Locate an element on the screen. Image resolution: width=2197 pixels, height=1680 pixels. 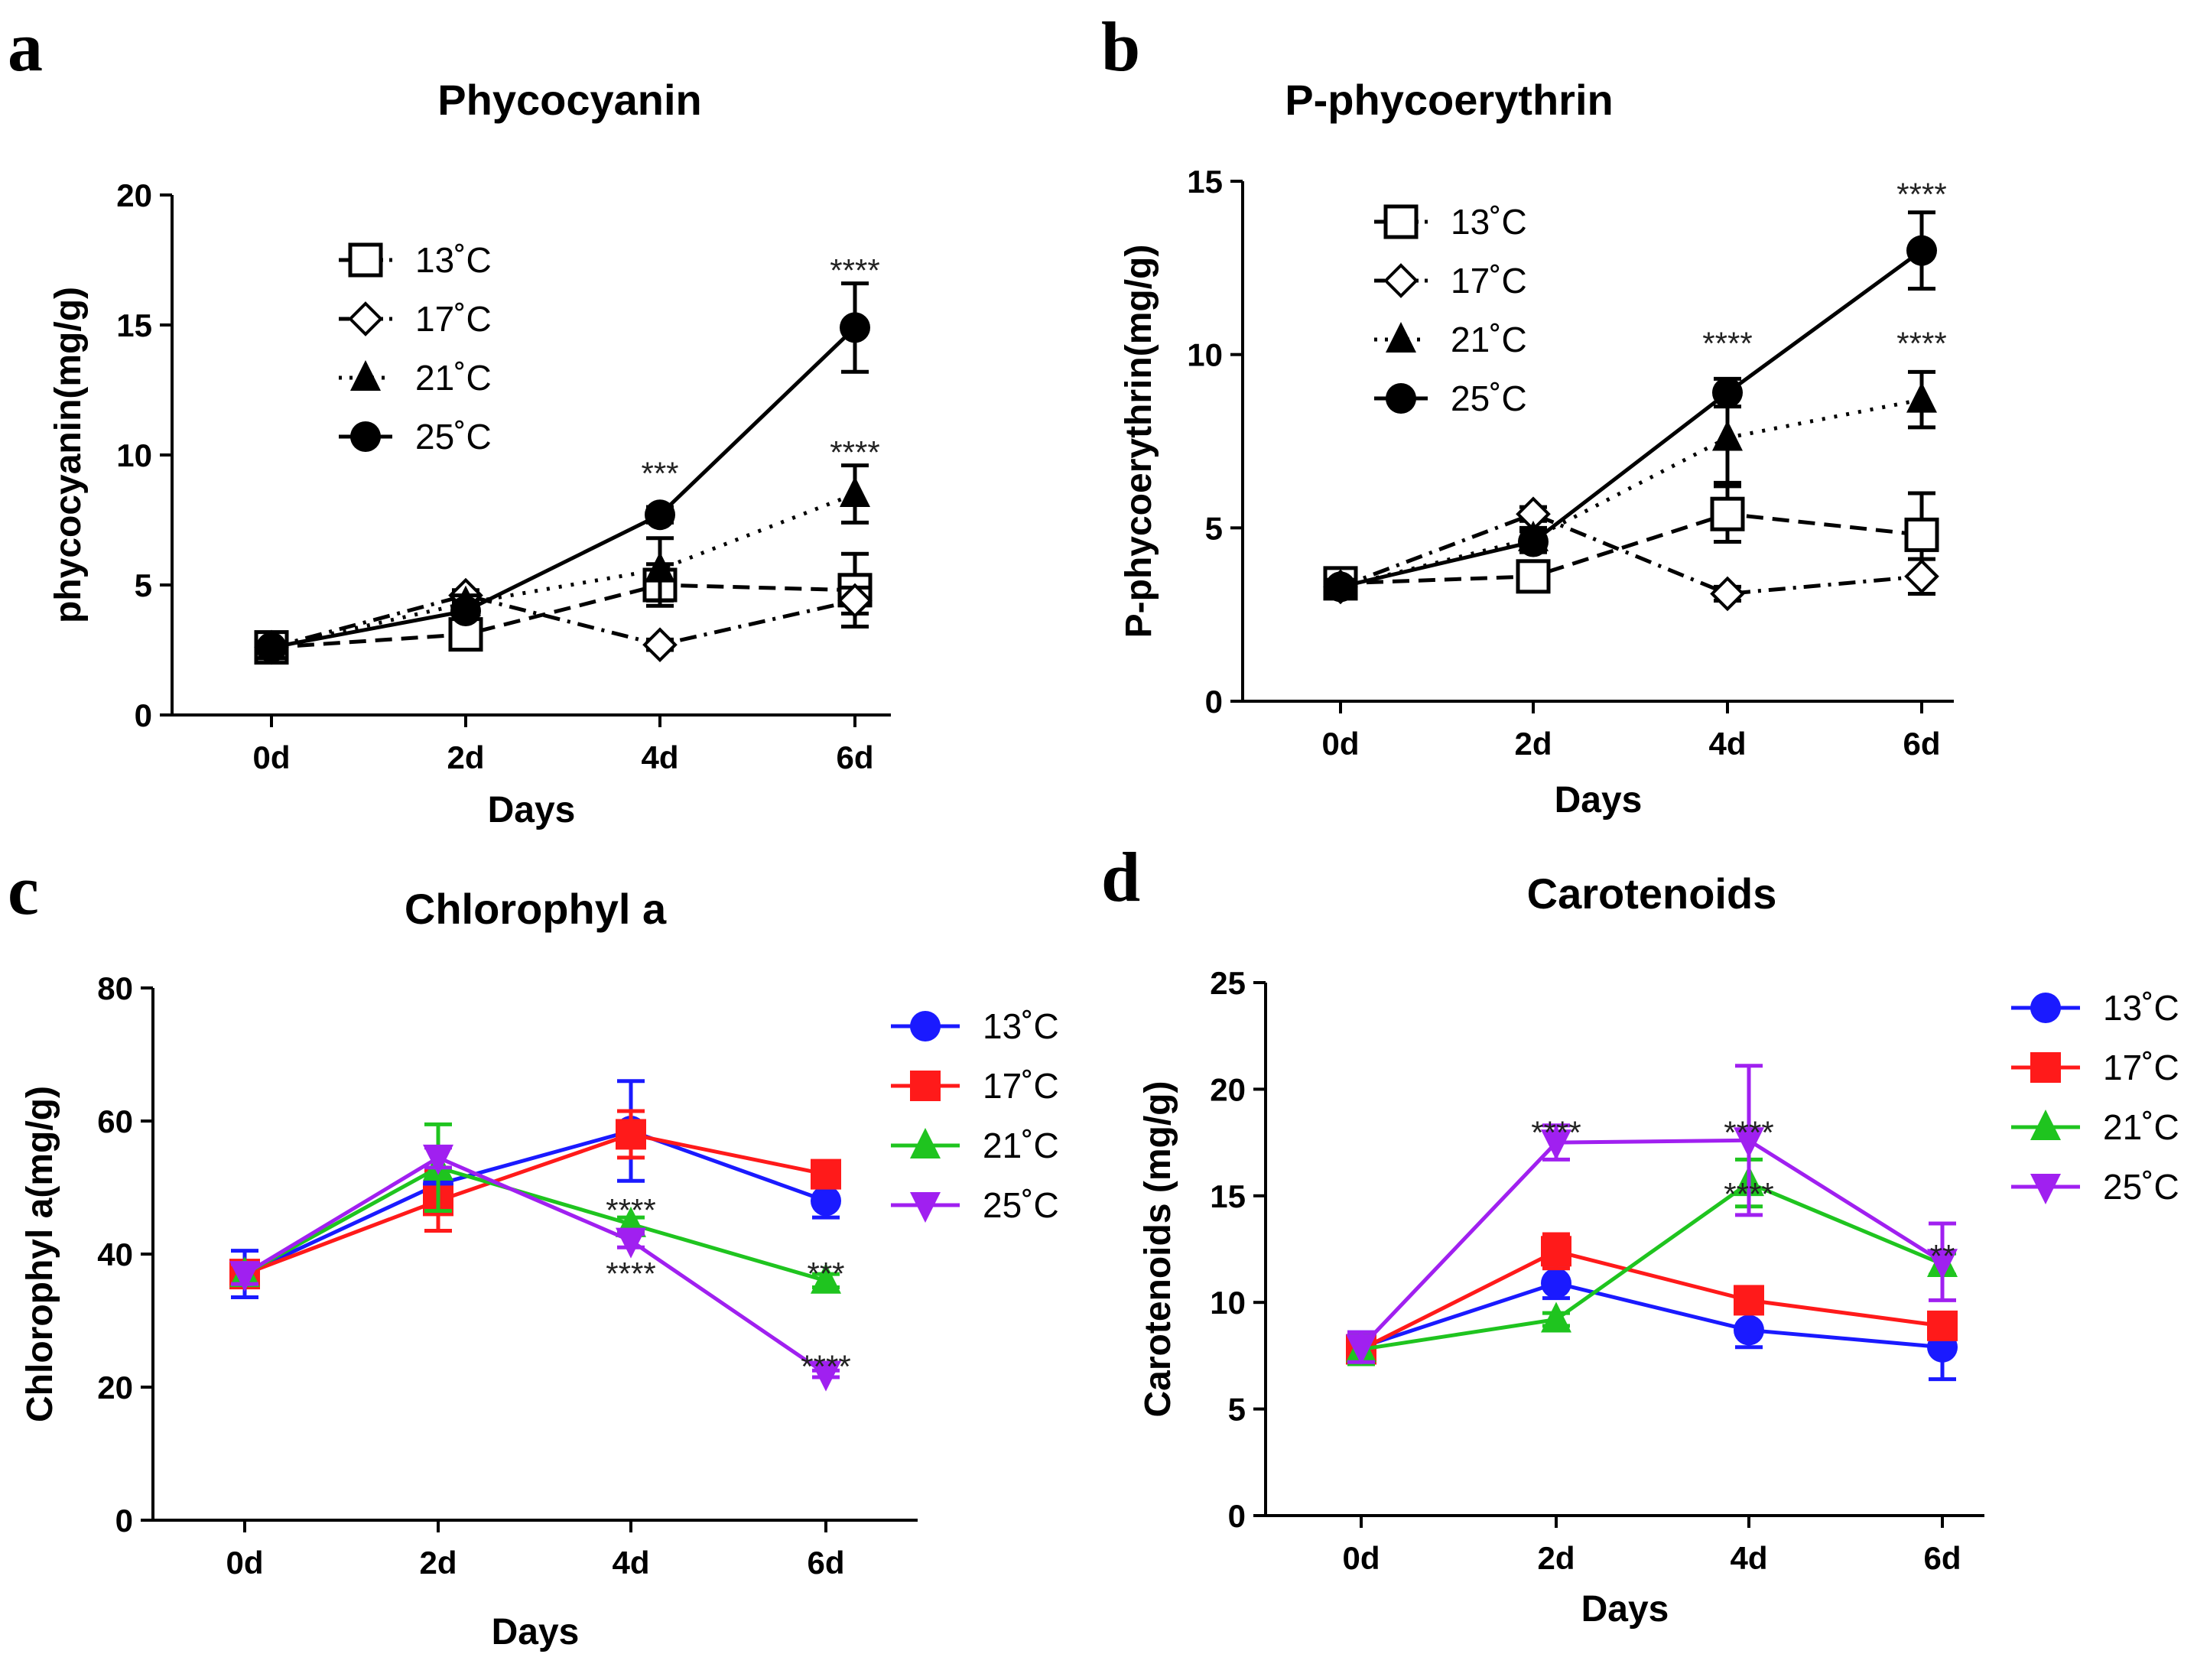
y-axis-label: phycocyanin(mg/g) is located at coordinates (68, 455).